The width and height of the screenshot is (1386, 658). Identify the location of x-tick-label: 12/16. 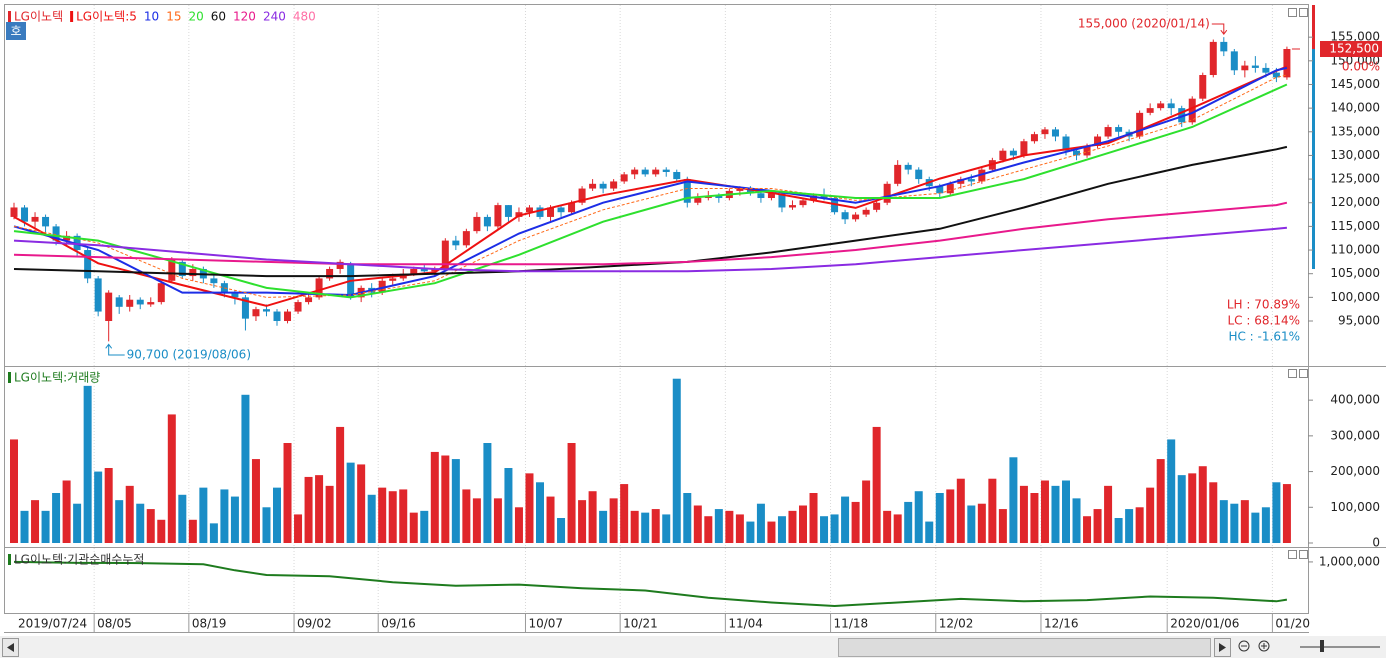
(1061, 624).